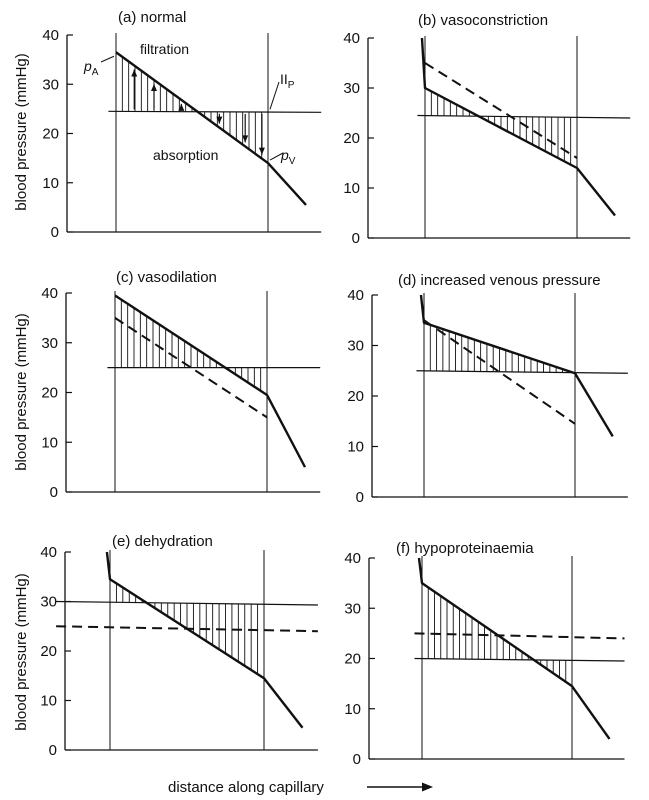 The width and height of the screenshot is (649, 800). Describe the element at coordinates (483, 20) in the screenshot. I see `panel-title: (b) vasoconstriction` at that location.